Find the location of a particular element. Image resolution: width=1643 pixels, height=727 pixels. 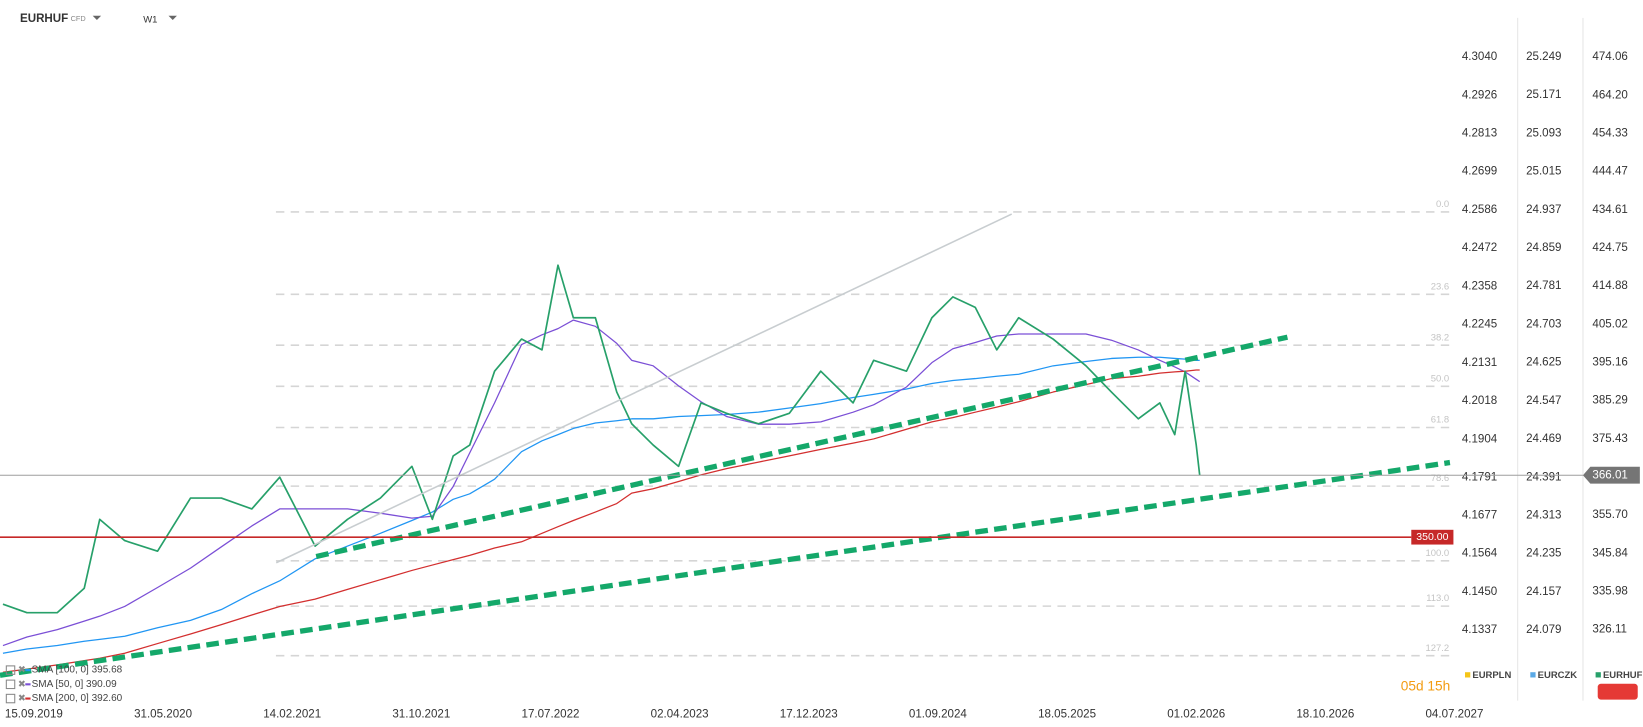

fib-label: 78.6 is located at coordinates (1440, 478).